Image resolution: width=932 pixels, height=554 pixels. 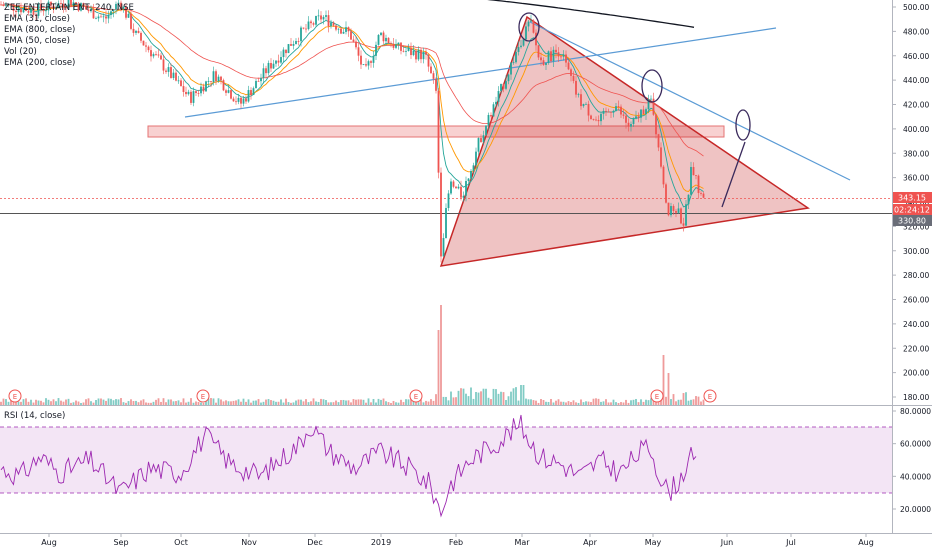 I want to click on annotation-arrow, so click(x=733, y=174).